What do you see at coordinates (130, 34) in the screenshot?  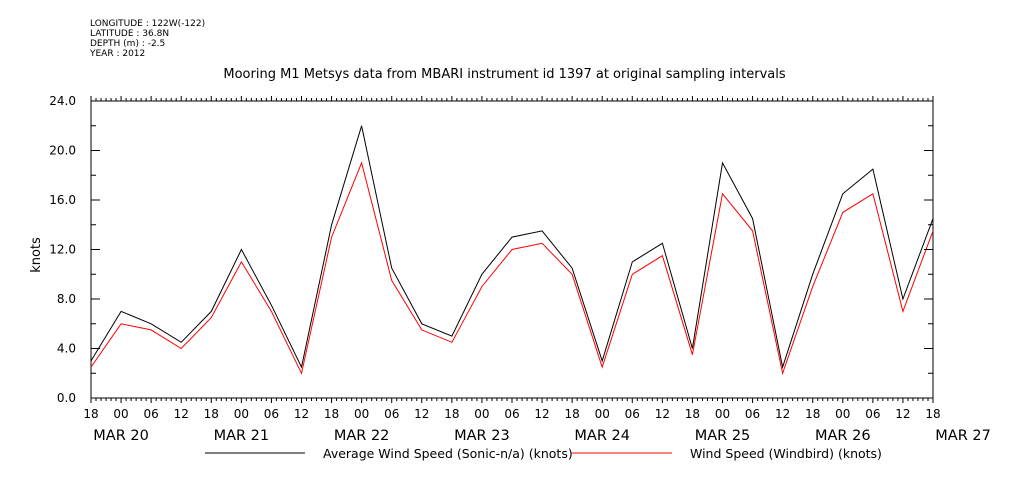 I see `latitude-label: LATITUDE : 36.8N` at bounding box center [130, 34].